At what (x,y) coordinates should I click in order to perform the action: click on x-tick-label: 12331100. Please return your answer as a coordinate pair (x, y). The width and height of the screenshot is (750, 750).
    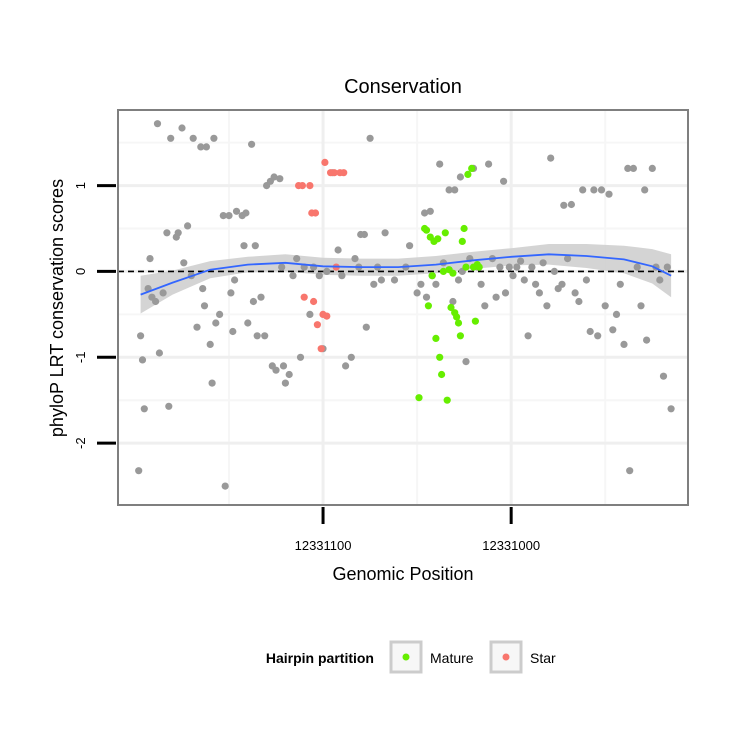
    Looking at the image, I should click on (323, 545).